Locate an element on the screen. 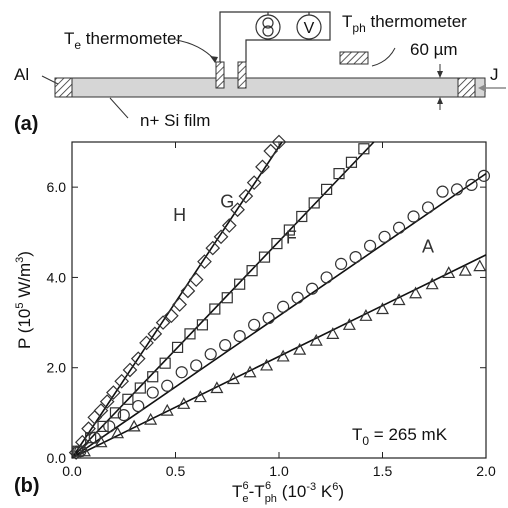  y-tick-label: 2.0 is located at coordinates (57, 368).